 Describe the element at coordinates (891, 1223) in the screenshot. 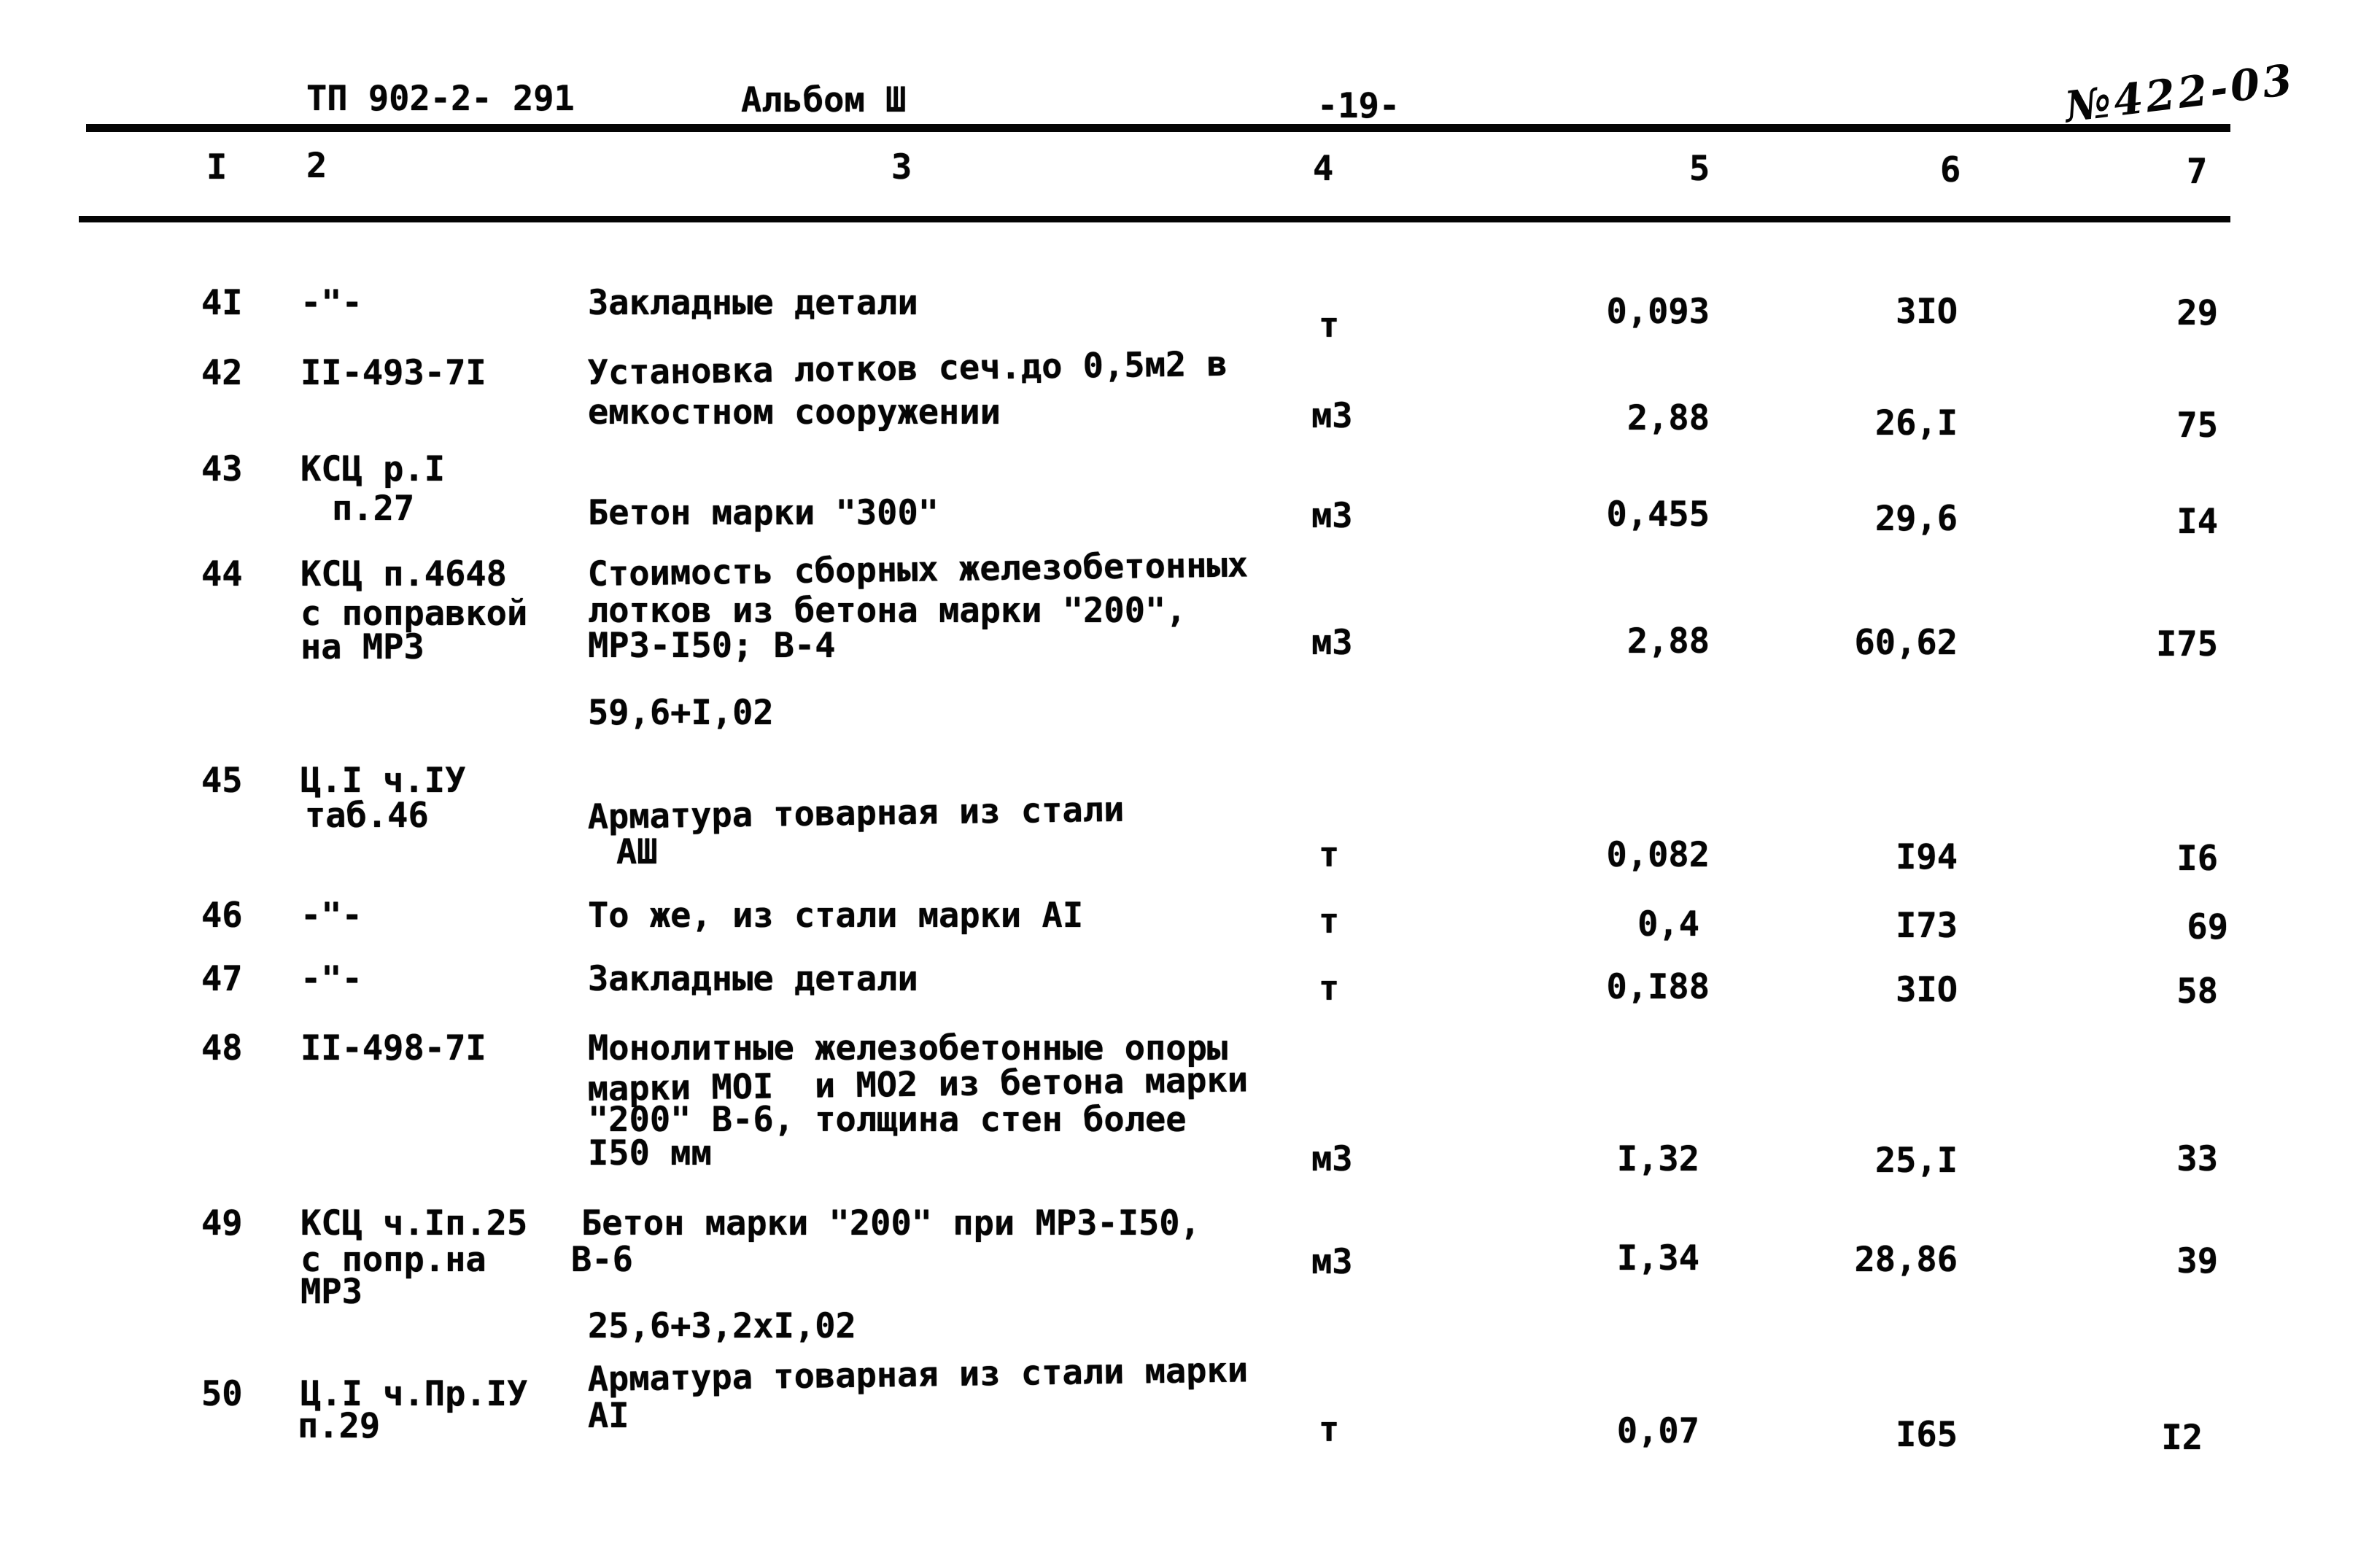

I see `row-49-description-line1: Бетон марки "200" при МРЗ-I50,` at that location.